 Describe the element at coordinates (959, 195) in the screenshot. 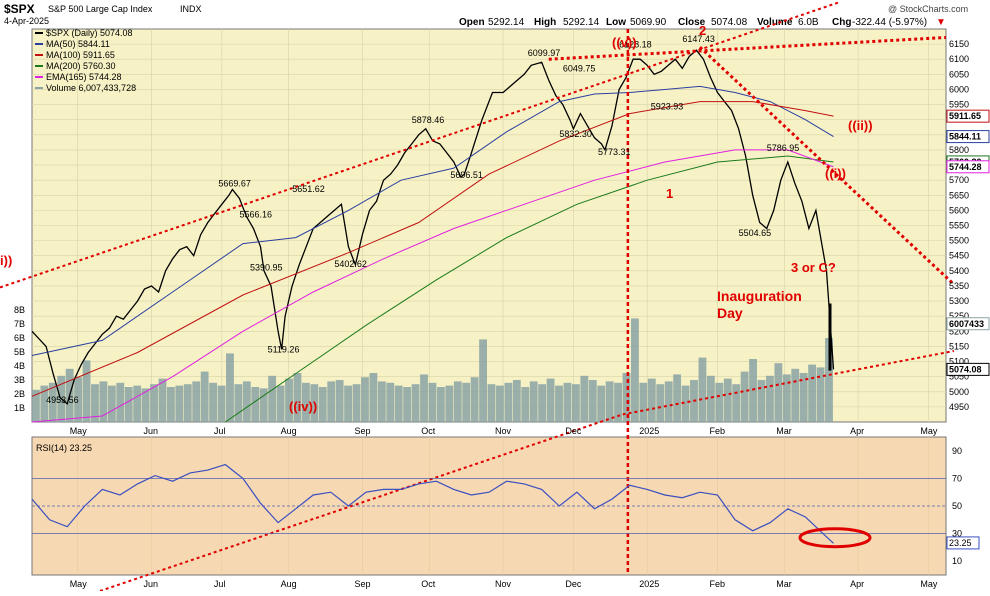

I see `y-tick-label: 5650` at that location.